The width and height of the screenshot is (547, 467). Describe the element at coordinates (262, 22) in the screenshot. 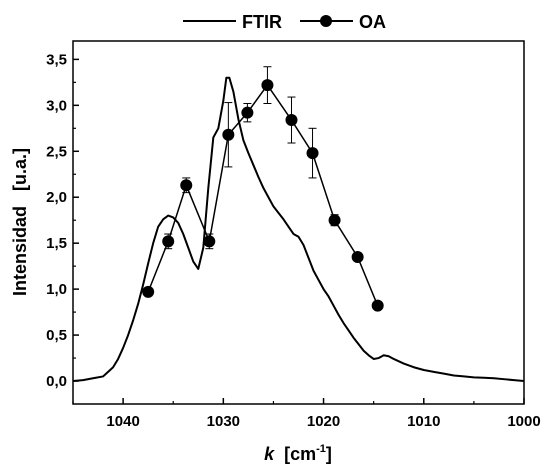

I see `legend-ftir-label: FTIR` at that location.